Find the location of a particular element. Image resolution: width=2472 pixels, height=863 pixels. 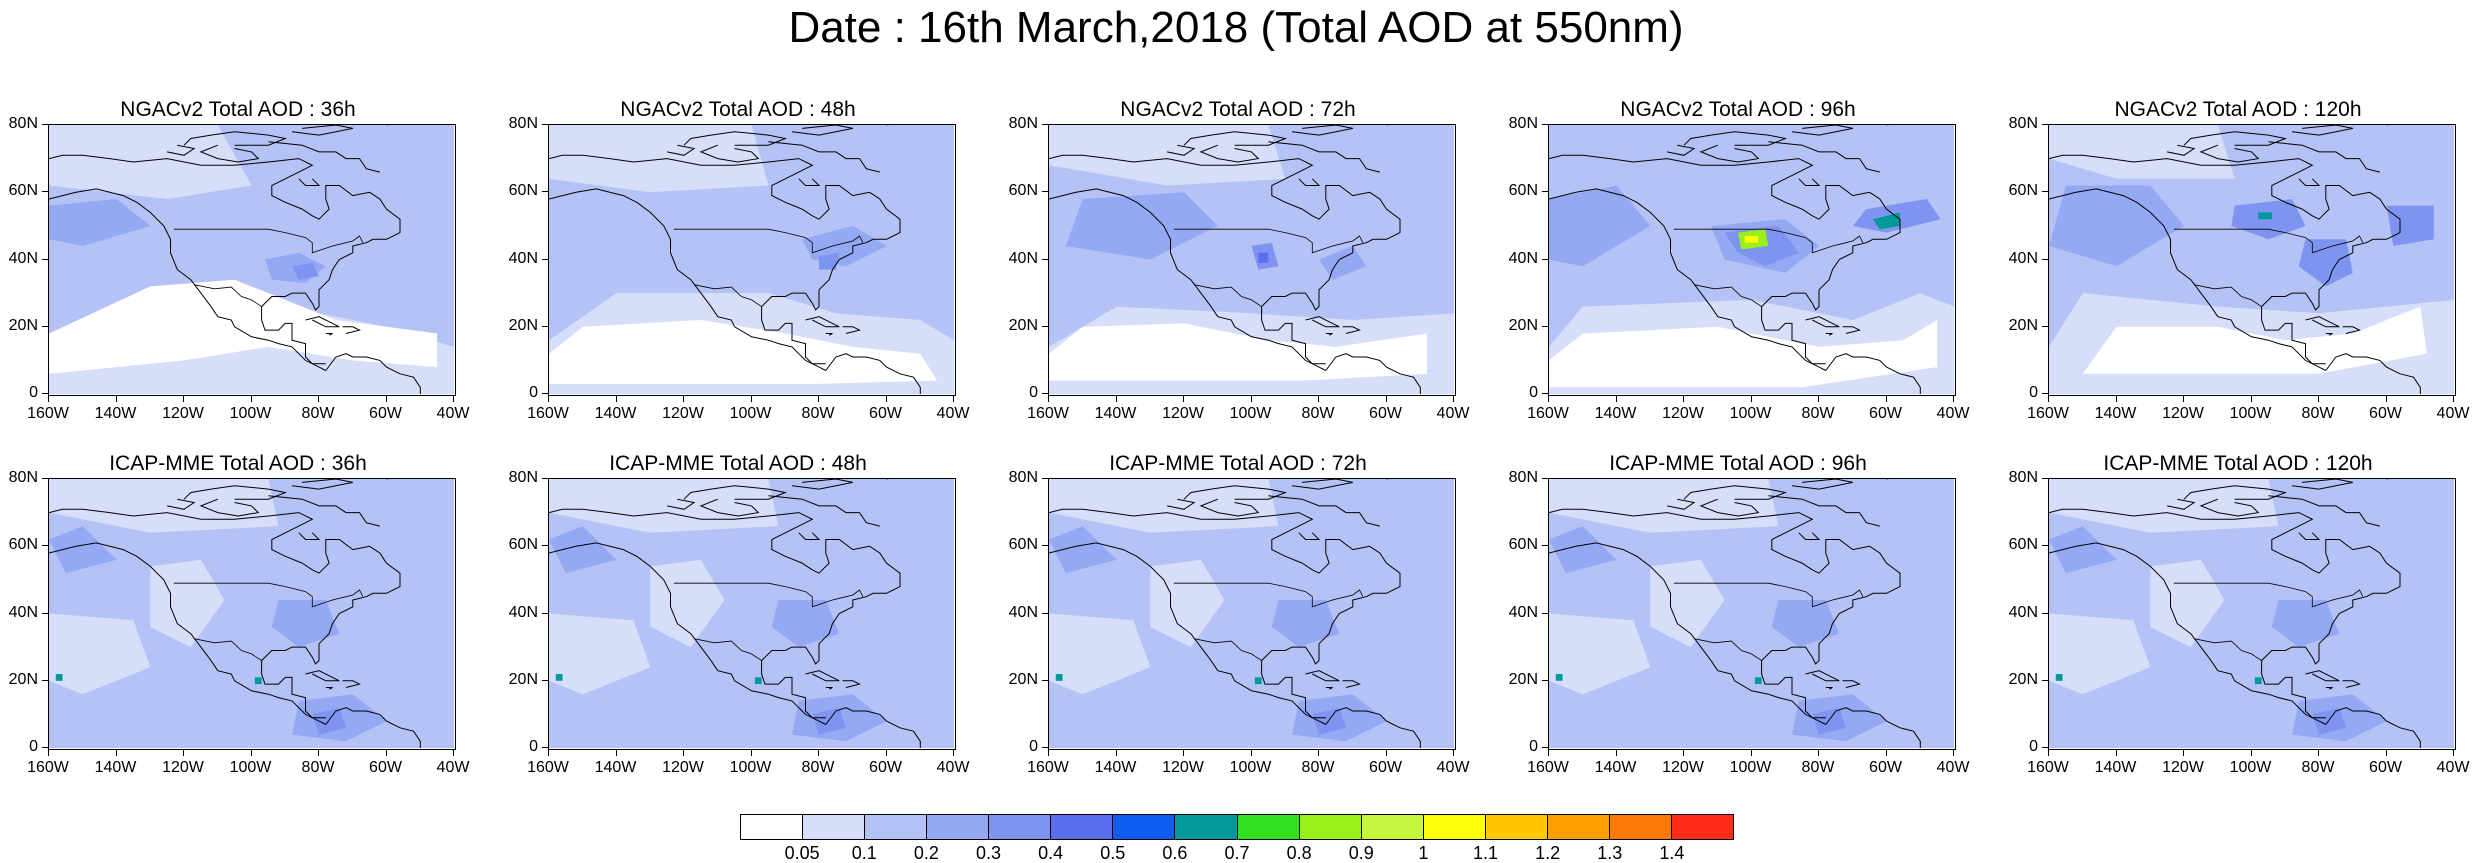

lat-tick-label: 20N is located at coordinates (23, 679).